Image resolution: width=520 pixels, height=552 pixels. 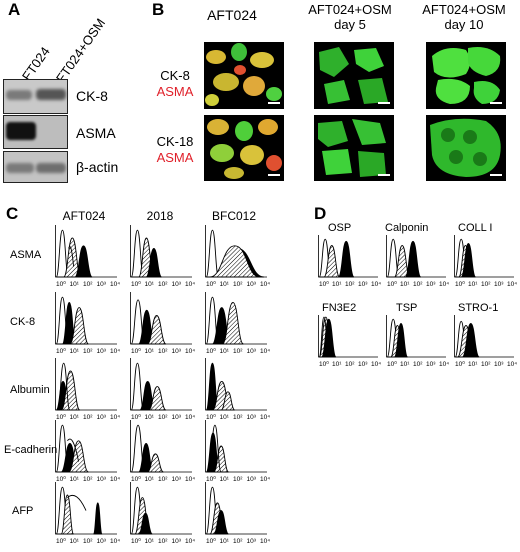 I want to click on flow-hist-ck8-2018-tick-label-1: 10¹, so click(x=150, y=351).